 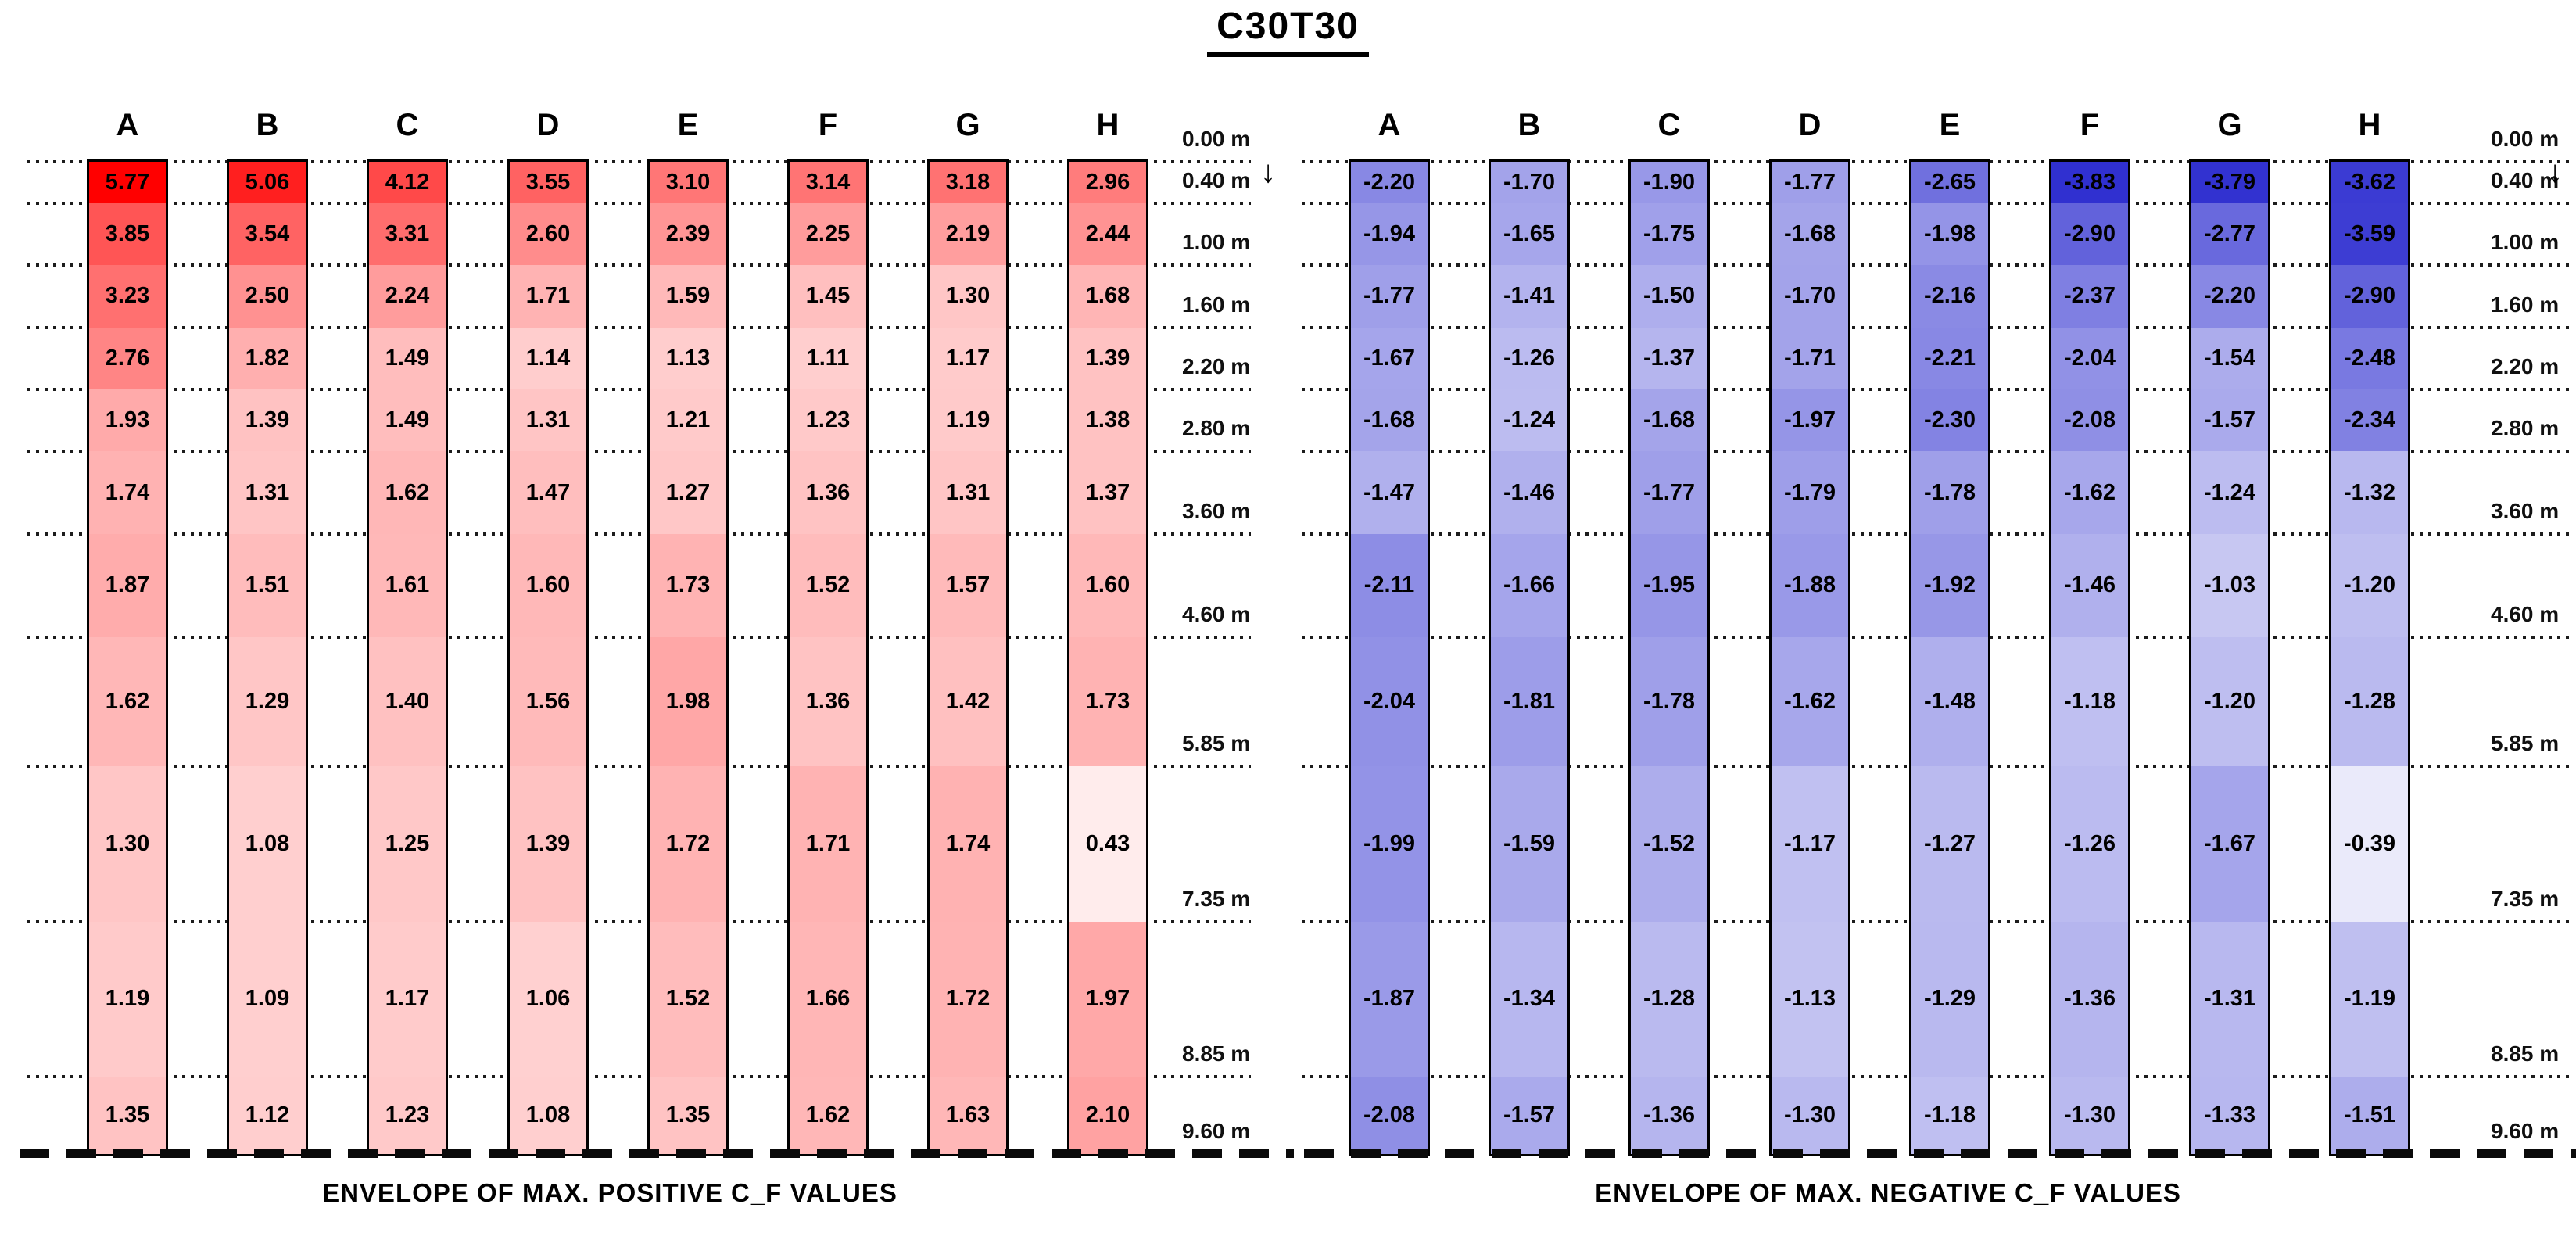 I want to click on cell-value: -1.13, so click(x=1809, y=999).